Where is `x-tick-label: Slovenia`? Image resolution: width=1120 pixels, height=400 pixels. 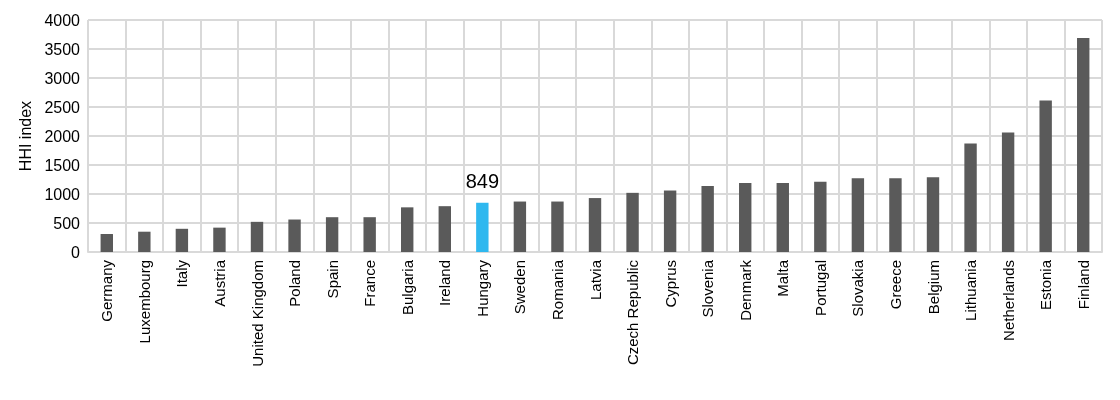
x-tick-label: Slovenia is located at coordinates (708, 288).